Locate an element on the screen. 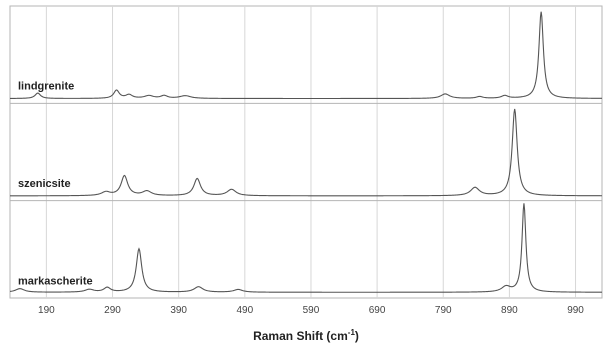 This screenshot has height=349, width=605. series-label-szenicsite: szenicsite is located at coordinates (44, 184).